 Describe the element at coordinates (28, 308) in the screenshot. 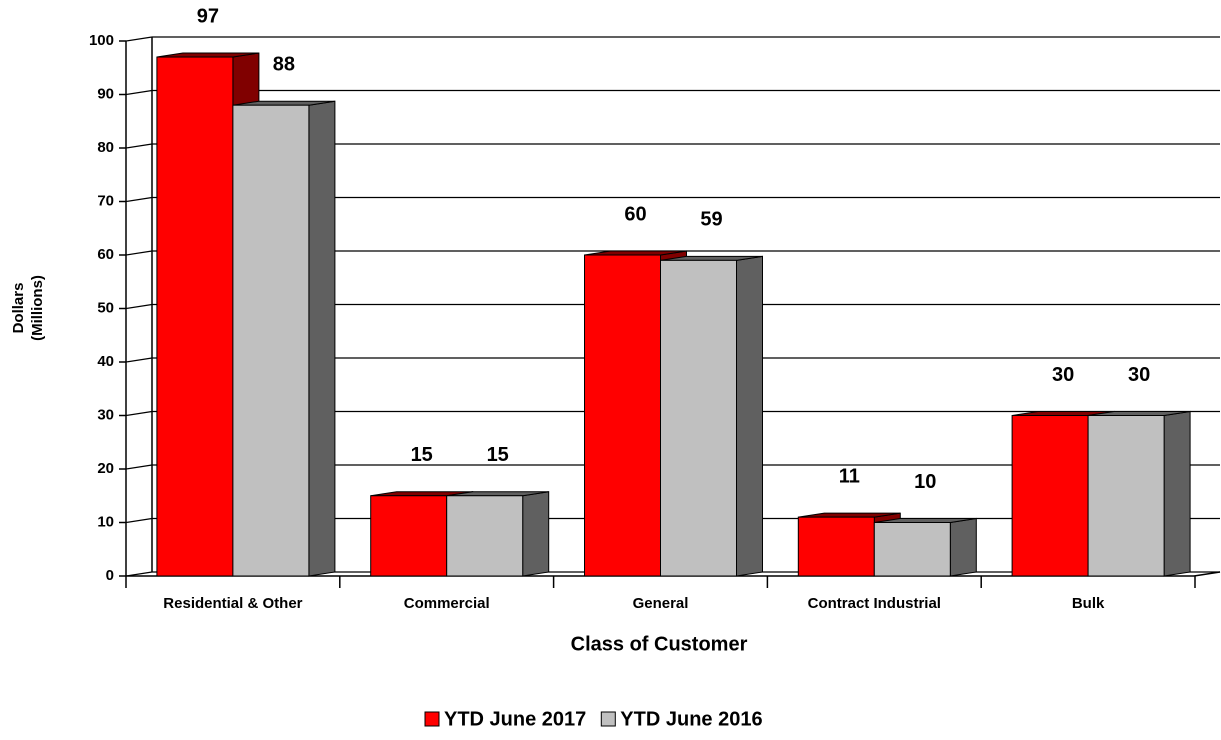

I see `y-axis-title: Dollars (Millions)` at that location.